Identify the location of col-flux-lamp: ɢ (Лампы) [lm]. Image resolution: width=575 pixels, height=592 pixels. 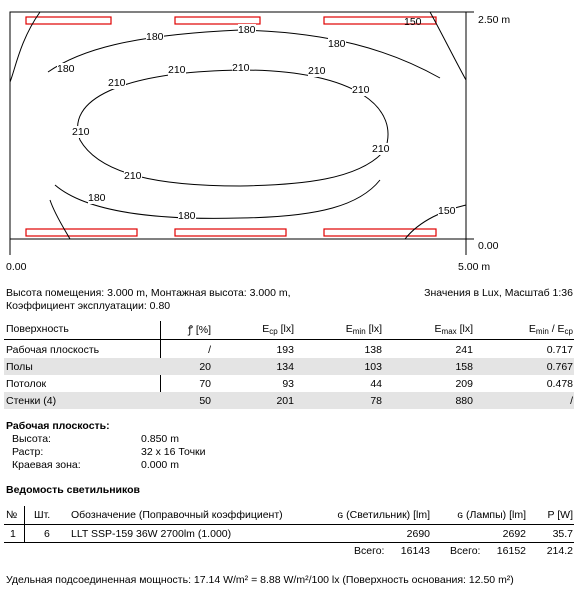
(491, 515).